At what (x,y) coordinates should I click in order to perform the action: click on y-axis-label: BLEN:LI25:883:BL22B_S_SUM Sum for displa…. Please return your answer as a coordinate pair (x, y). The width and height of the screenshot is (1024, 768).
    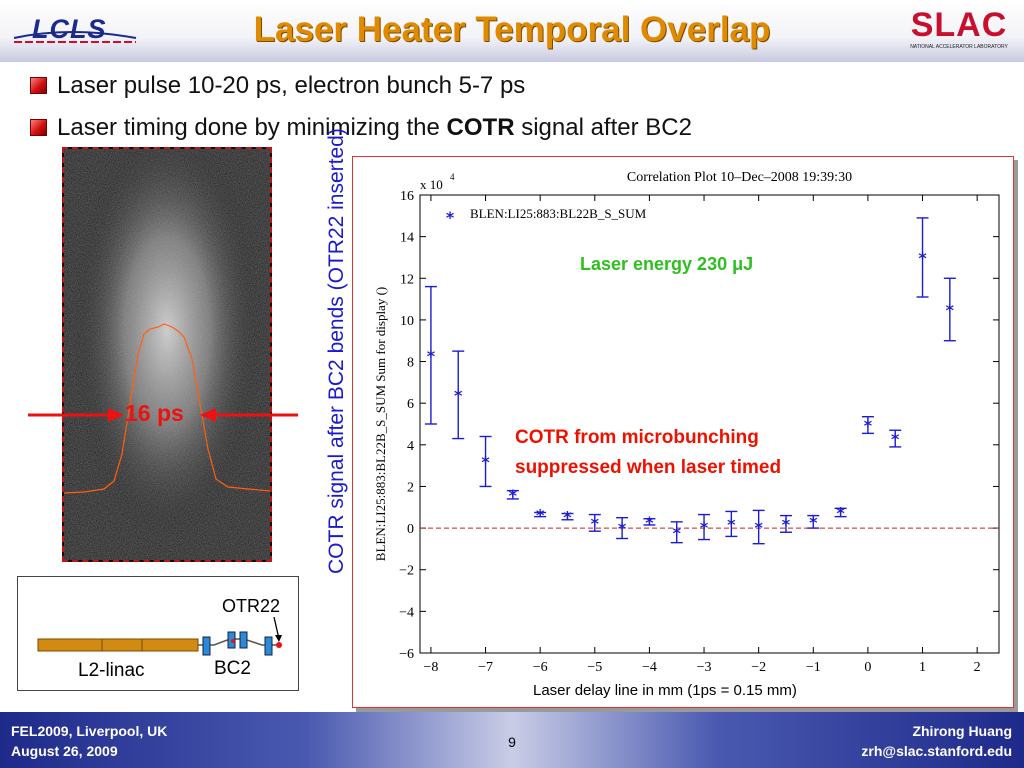
    Looking at the image, I should click on (380, 424).